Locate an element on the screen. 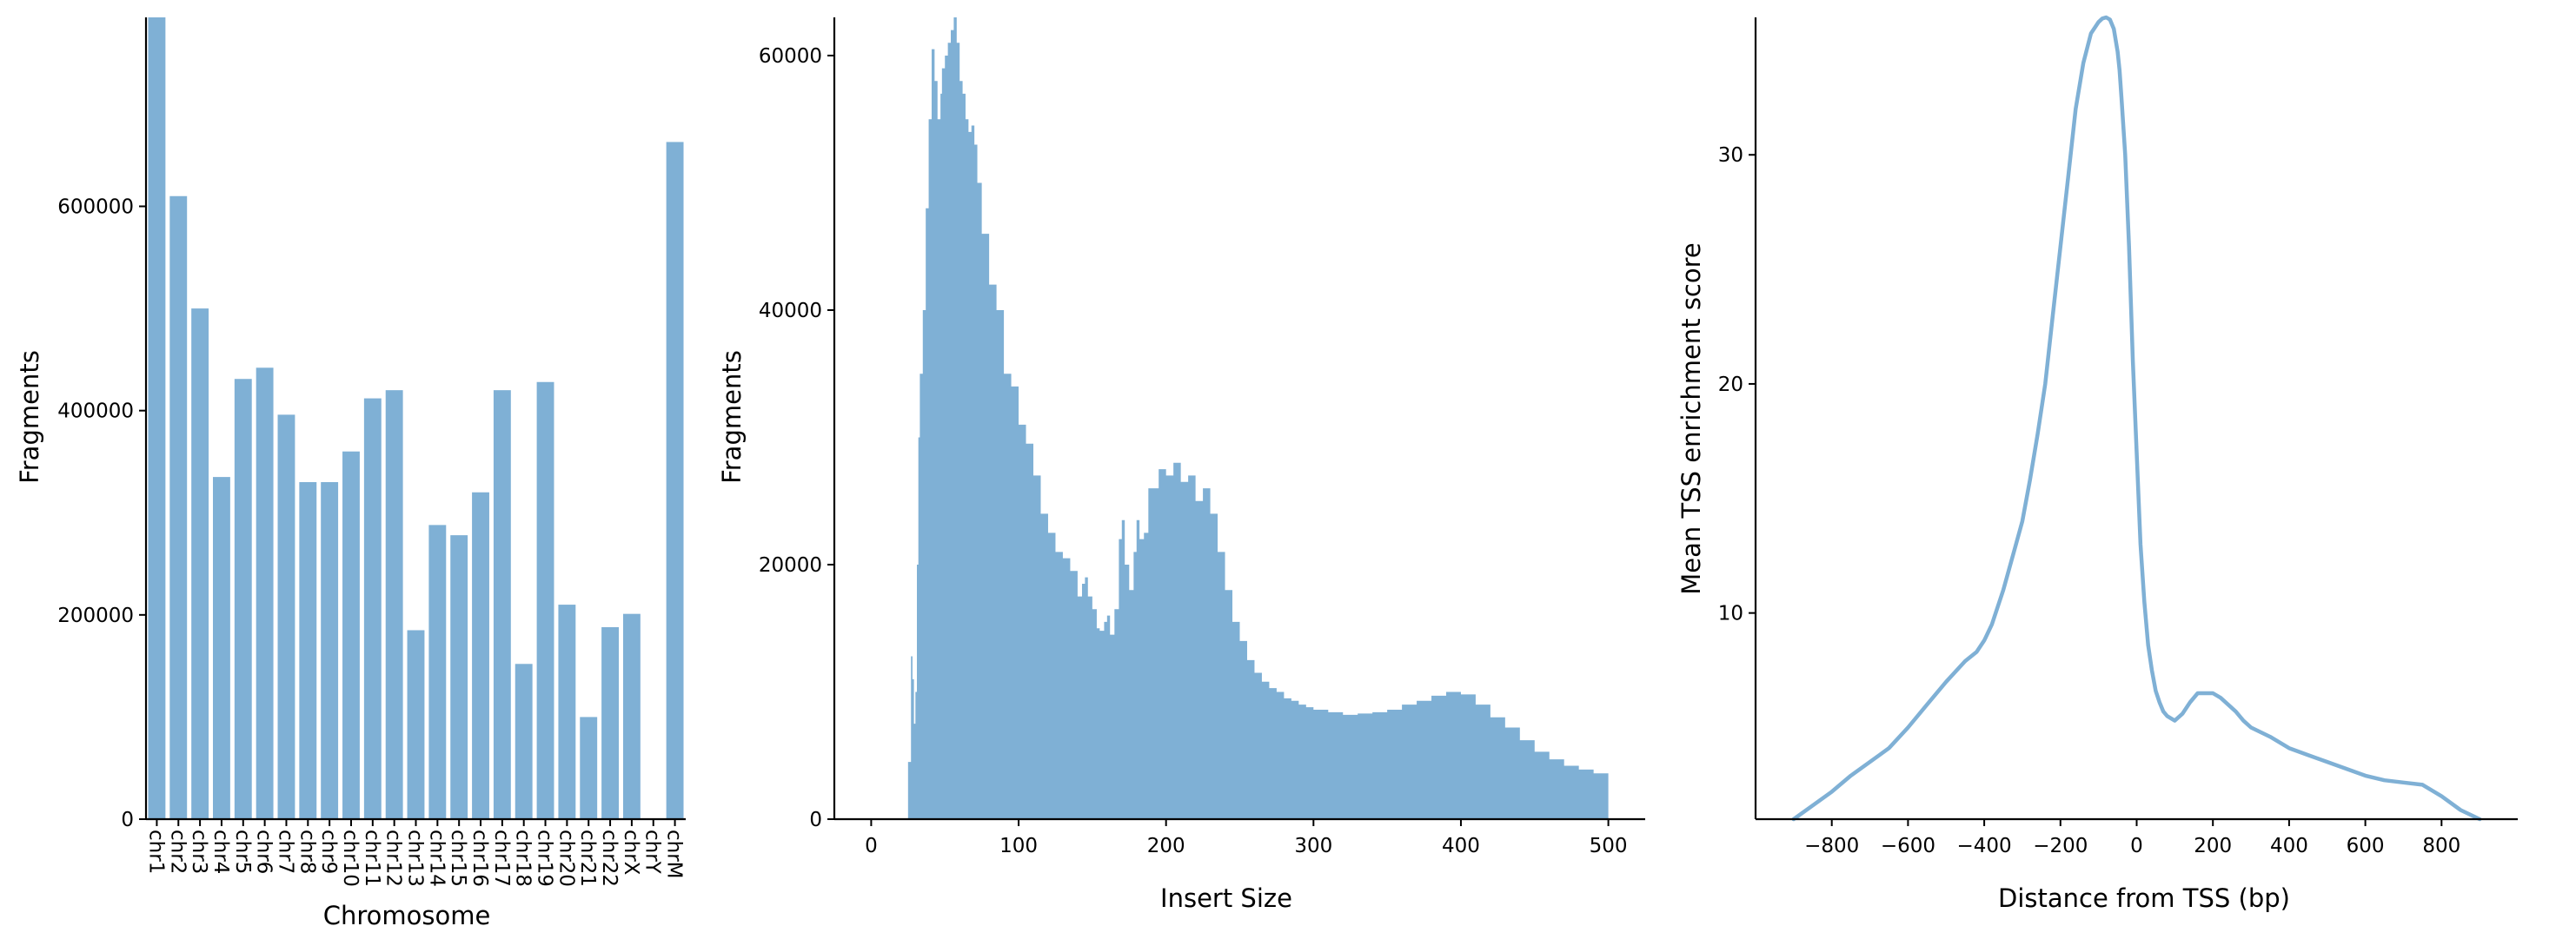  bar-chr9 is located at coordinates (330, 650).